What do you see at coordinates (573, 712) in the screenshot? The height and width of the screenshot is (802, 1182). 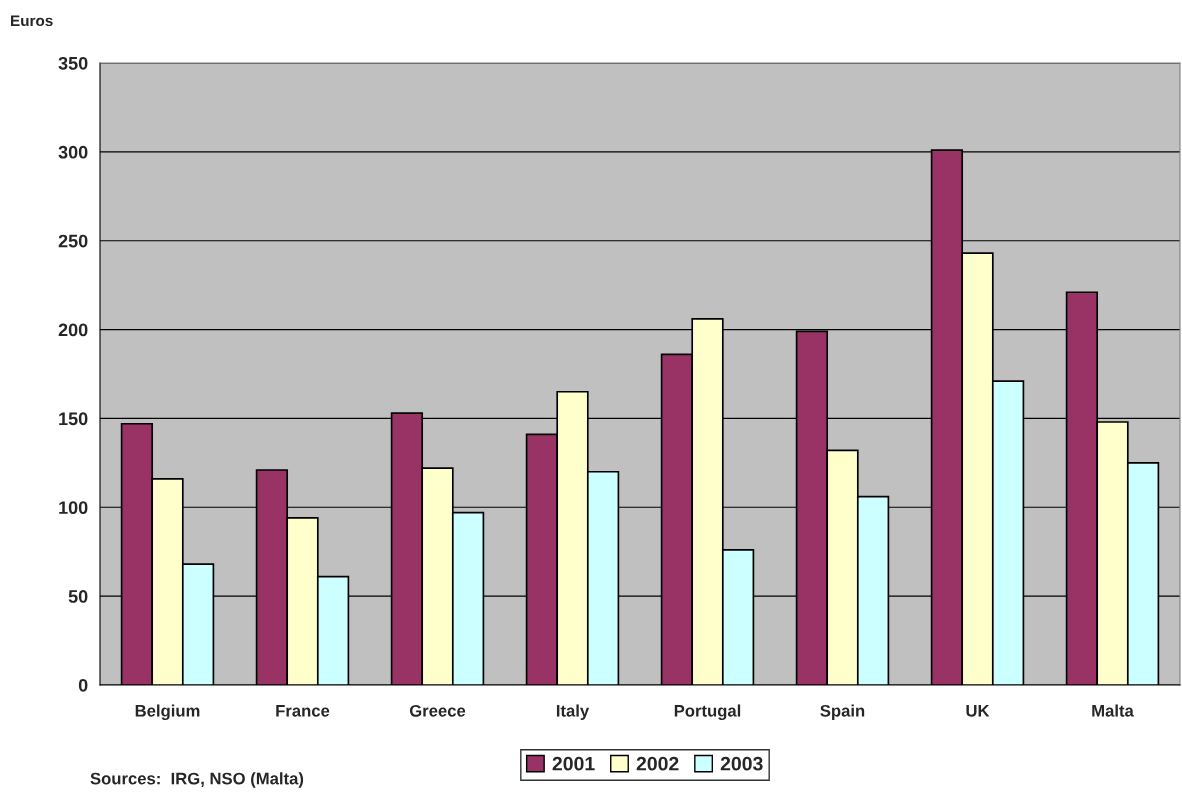 I see `x-tick-label: Italy` at bounding box center [573, 712].